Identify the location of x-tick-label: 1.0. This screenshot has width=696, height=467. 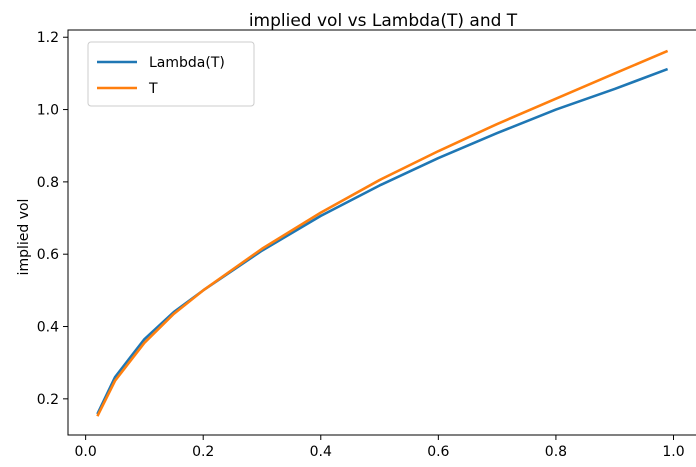
(673, 452).